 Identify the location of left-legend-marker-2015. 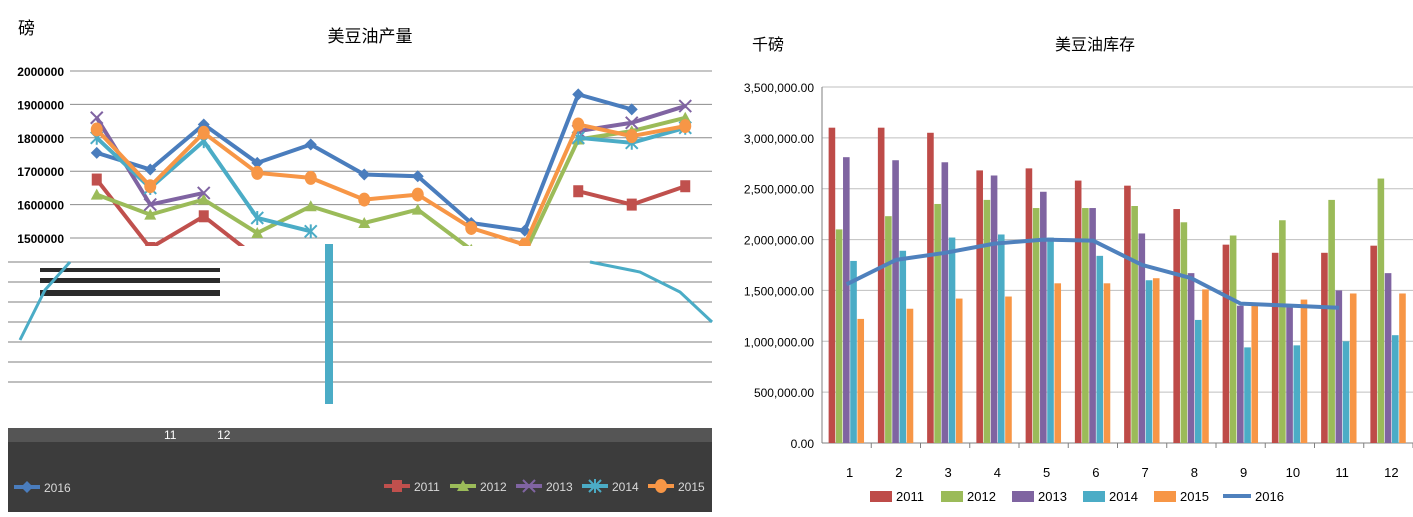
(661, 486).